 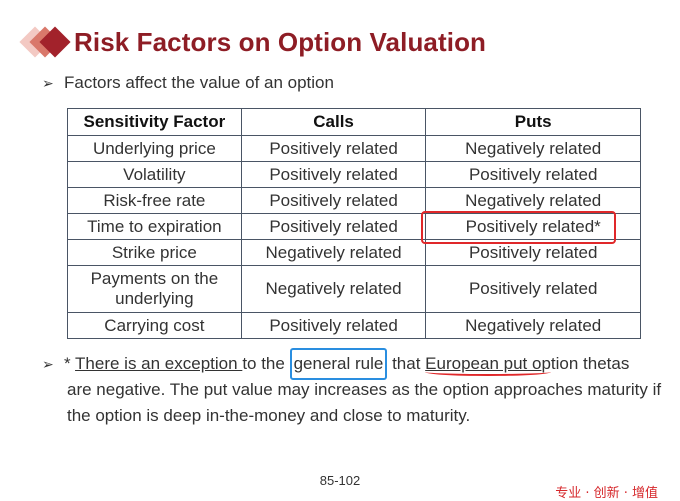 What do you see at coordinates (154, 148) in the screenshot?
I see `factor-cell: Underlying price` at bounding box center [154, 148].